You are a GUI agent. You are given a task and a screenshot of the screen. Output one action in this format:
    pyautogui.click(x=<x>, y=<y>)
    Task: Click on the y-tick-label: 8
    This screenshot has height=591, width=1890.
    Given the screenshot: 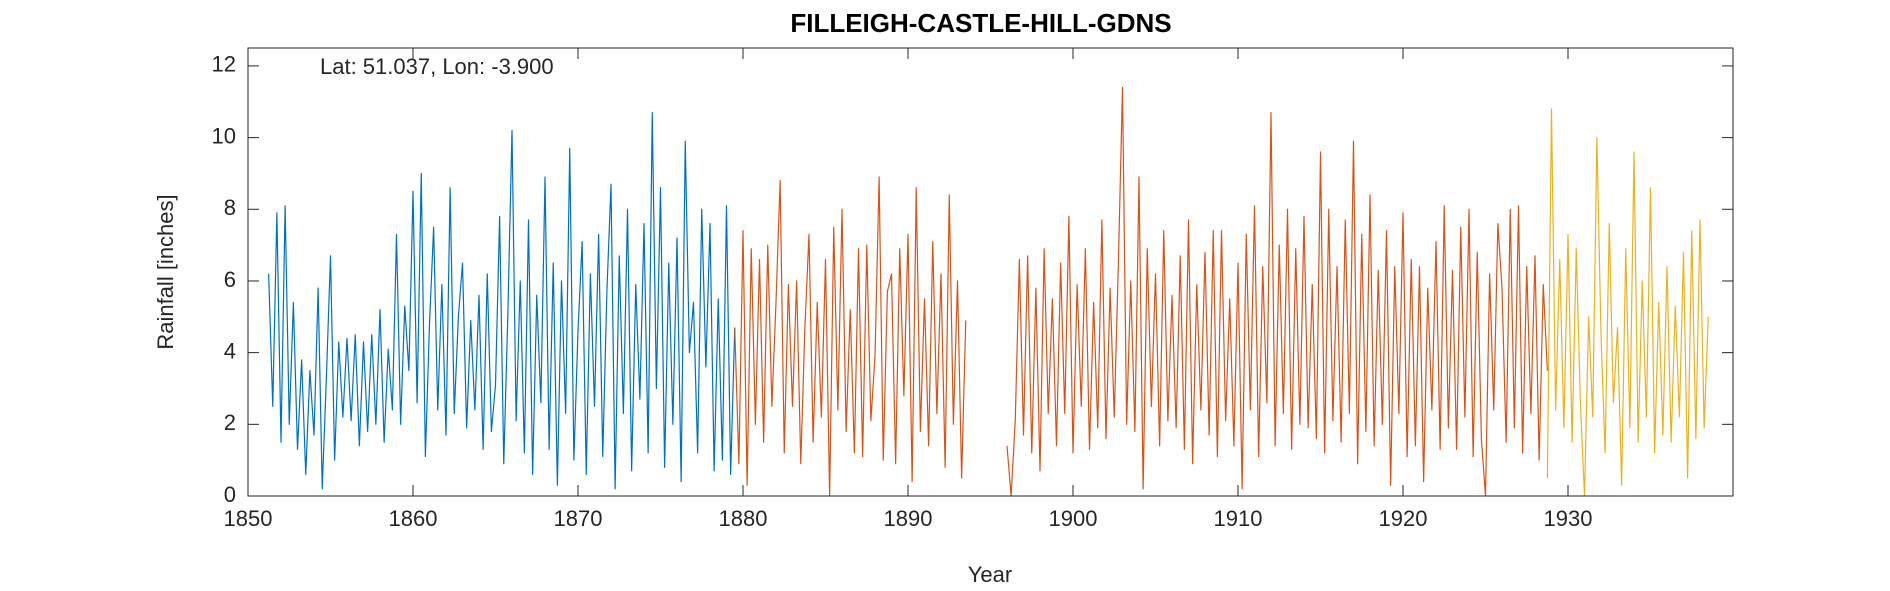 What is the action you would take?
    pyautogui.click(x=230, y=207)
    